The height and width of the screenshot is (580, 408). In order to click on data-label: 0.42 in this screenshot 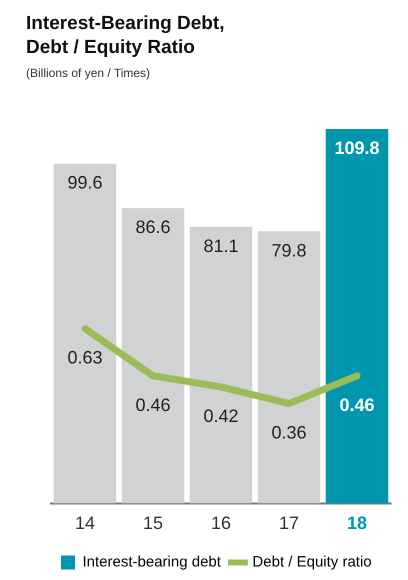, I will do `click(221, 416)`.